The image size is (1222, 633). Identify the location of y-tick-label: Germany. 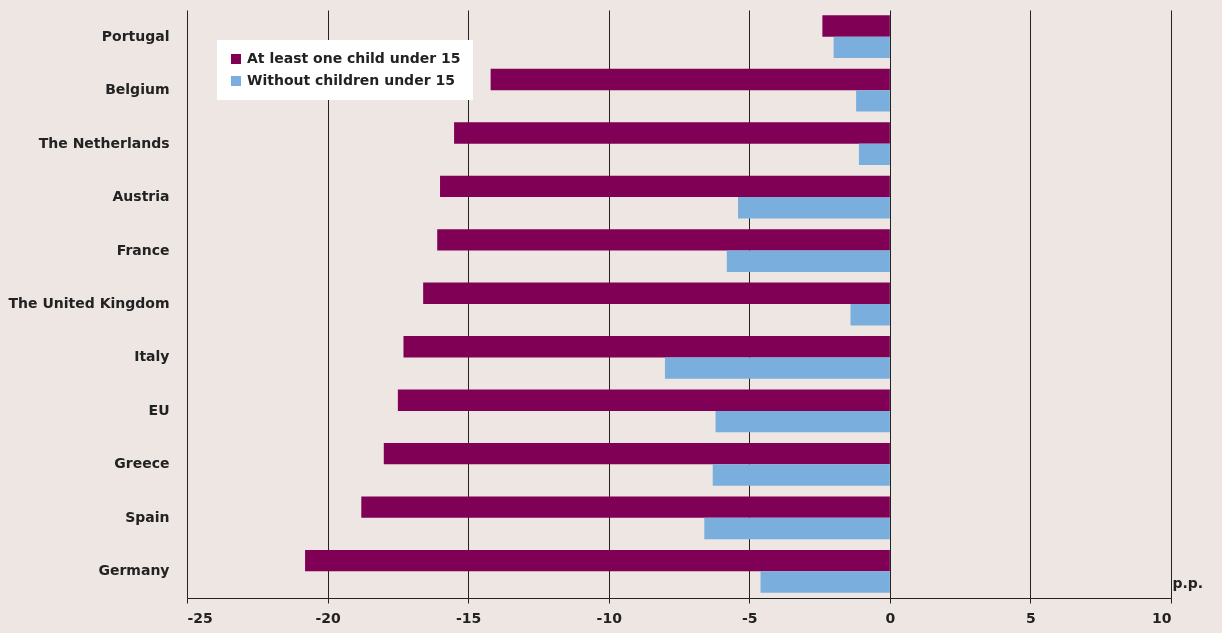
(134, 570).